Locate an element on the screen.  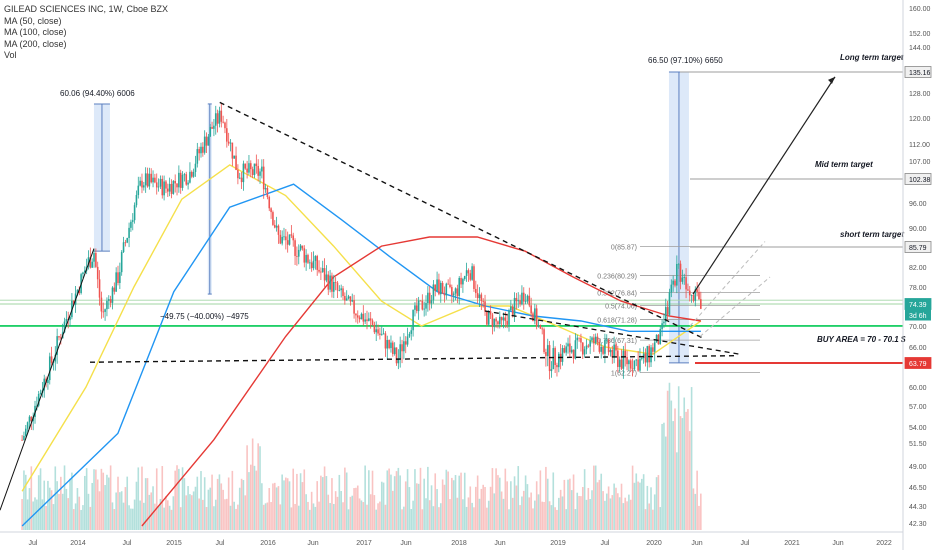
legend-vol: Vol is located at coordinates (10, 55).